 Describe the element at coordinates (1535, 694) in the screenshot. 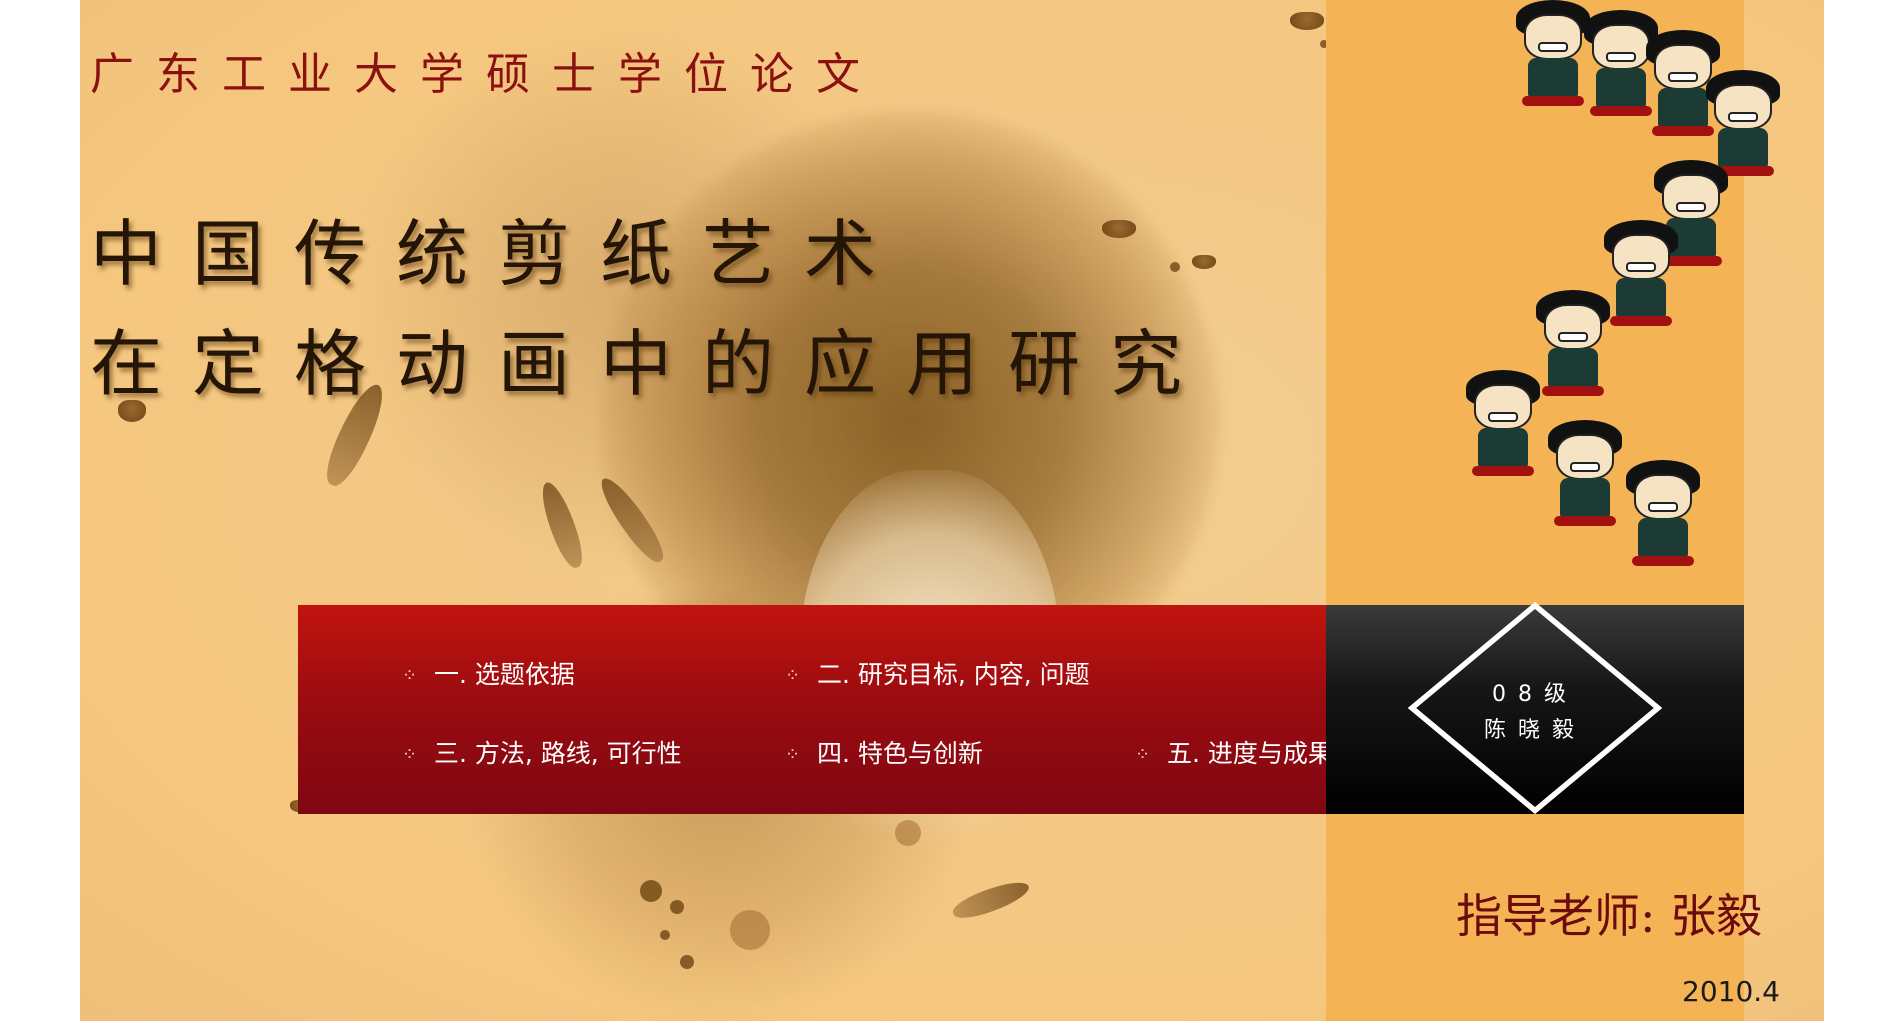

I see `student-grade: 08级` at that location.